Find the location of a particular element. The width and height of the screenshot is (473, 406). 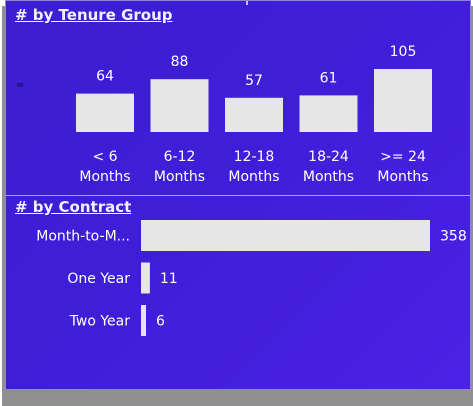

collapsed-axis-glyph: ≈ is located at coordinates (20, 85).